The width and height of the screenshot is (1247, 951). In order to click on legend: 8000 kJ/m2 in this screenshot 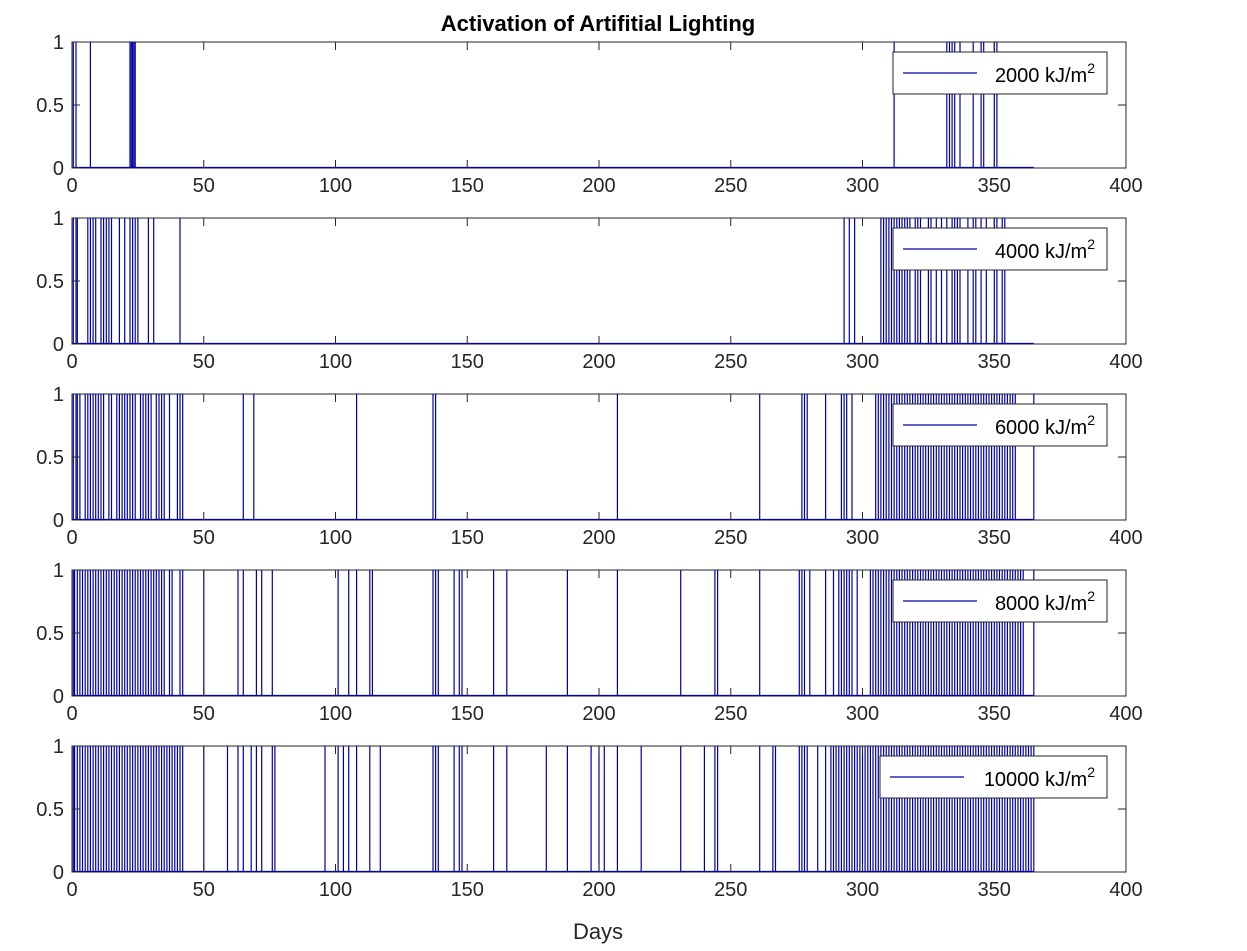, I will do `click(1000, 601)`.